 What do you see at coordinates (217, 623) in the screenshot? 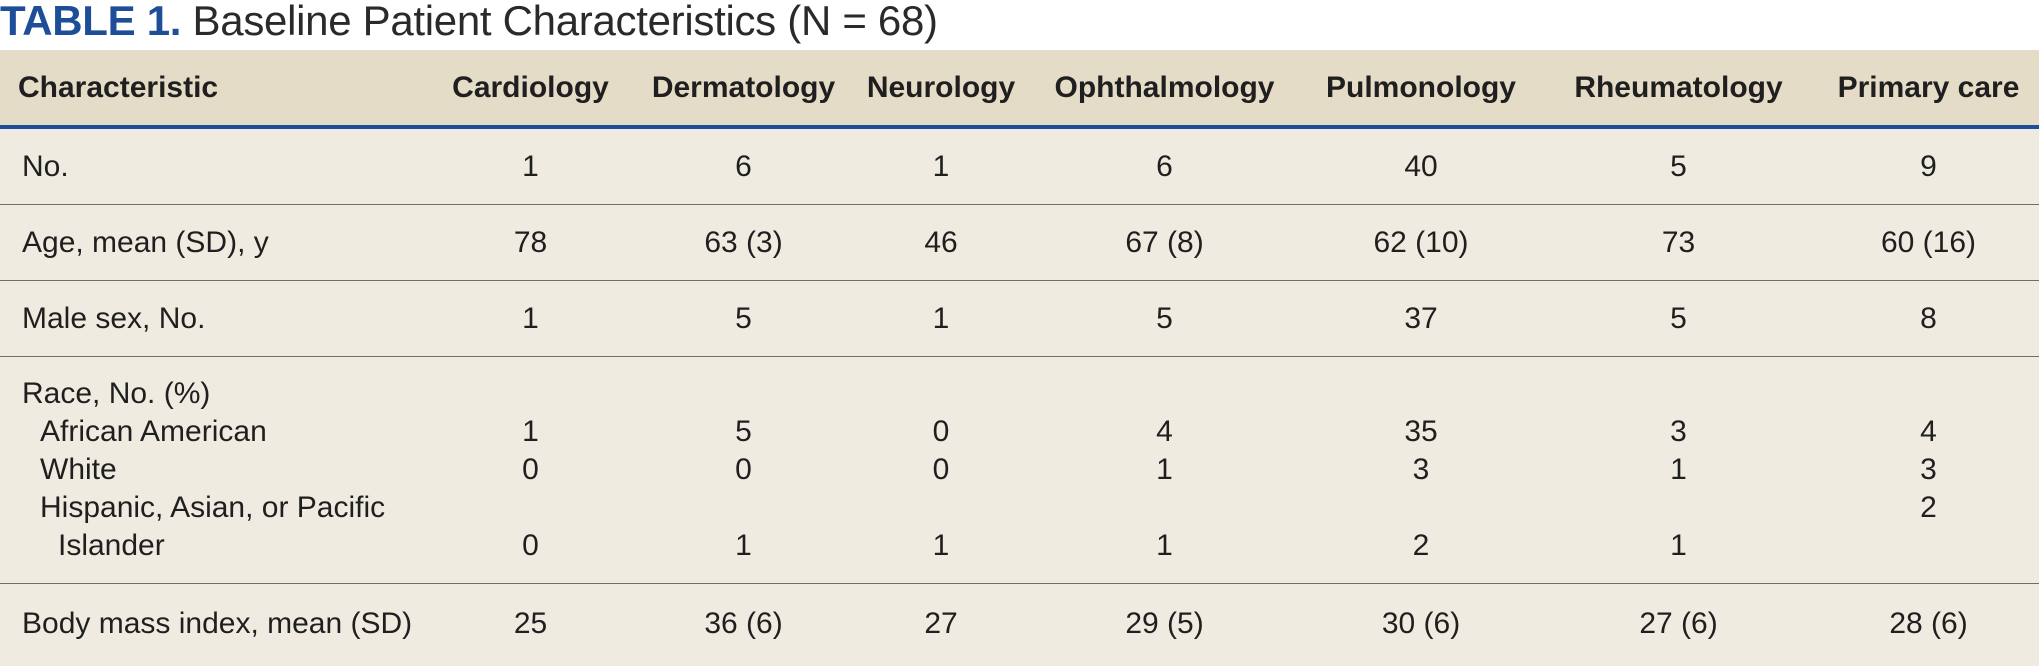
I see `row-label: Body mass index, mean (SD)` at bounding box center [217, 623].